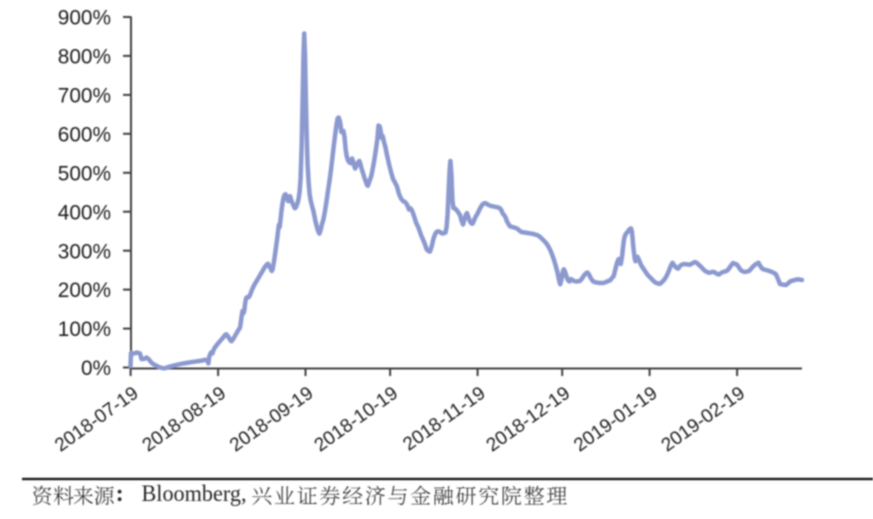 Image resolution: width=873 pixels, height=519 pixels. I want to click on svg-text: 400%, so click(84, 212).